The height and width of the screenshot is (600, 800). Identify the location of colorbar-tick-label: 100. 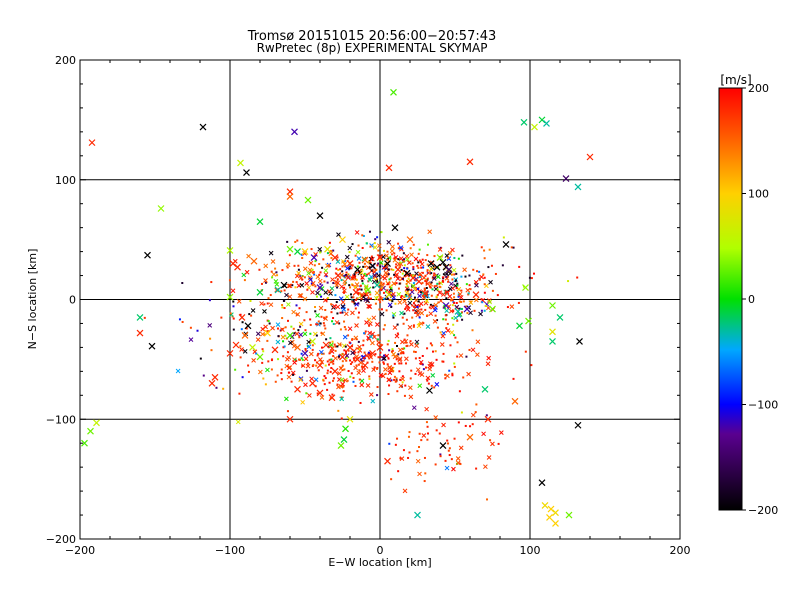
(758, 194).